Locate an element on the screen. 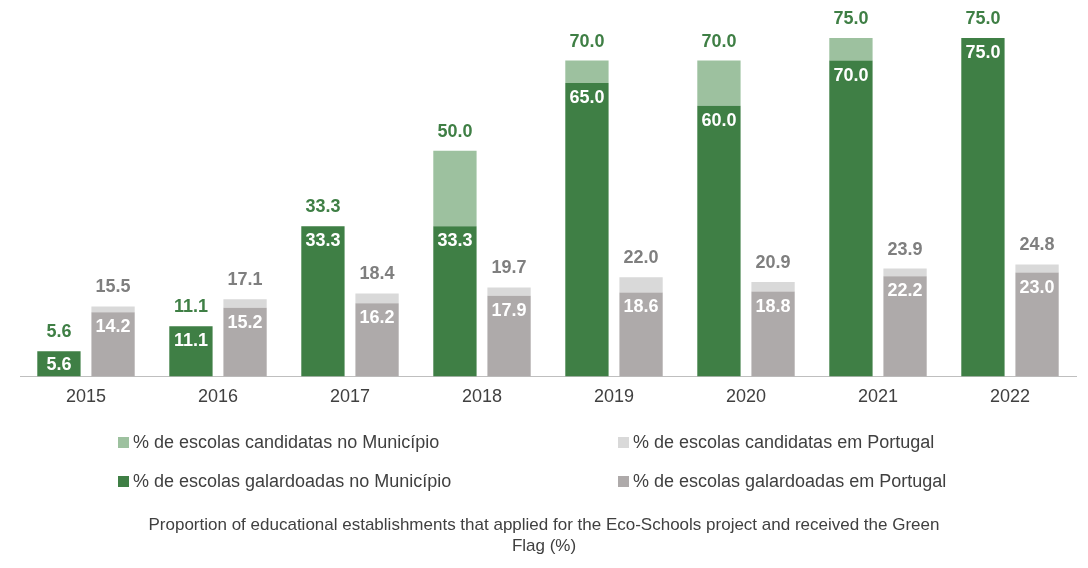  total-label: 20.9 is located at coordinates (773, 262).